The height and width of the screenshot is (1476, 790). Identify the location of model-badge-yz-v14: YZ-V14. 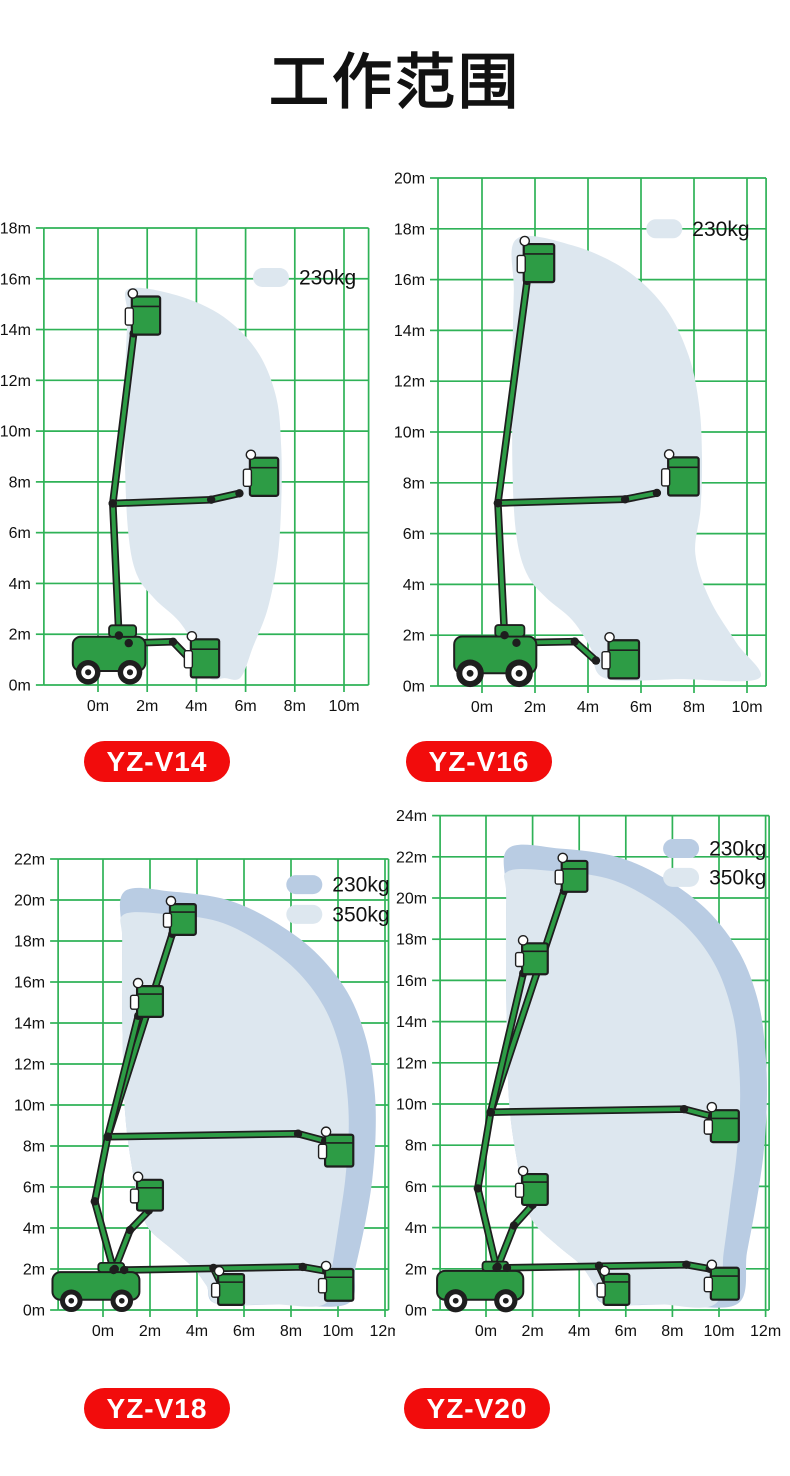
(157, 761).